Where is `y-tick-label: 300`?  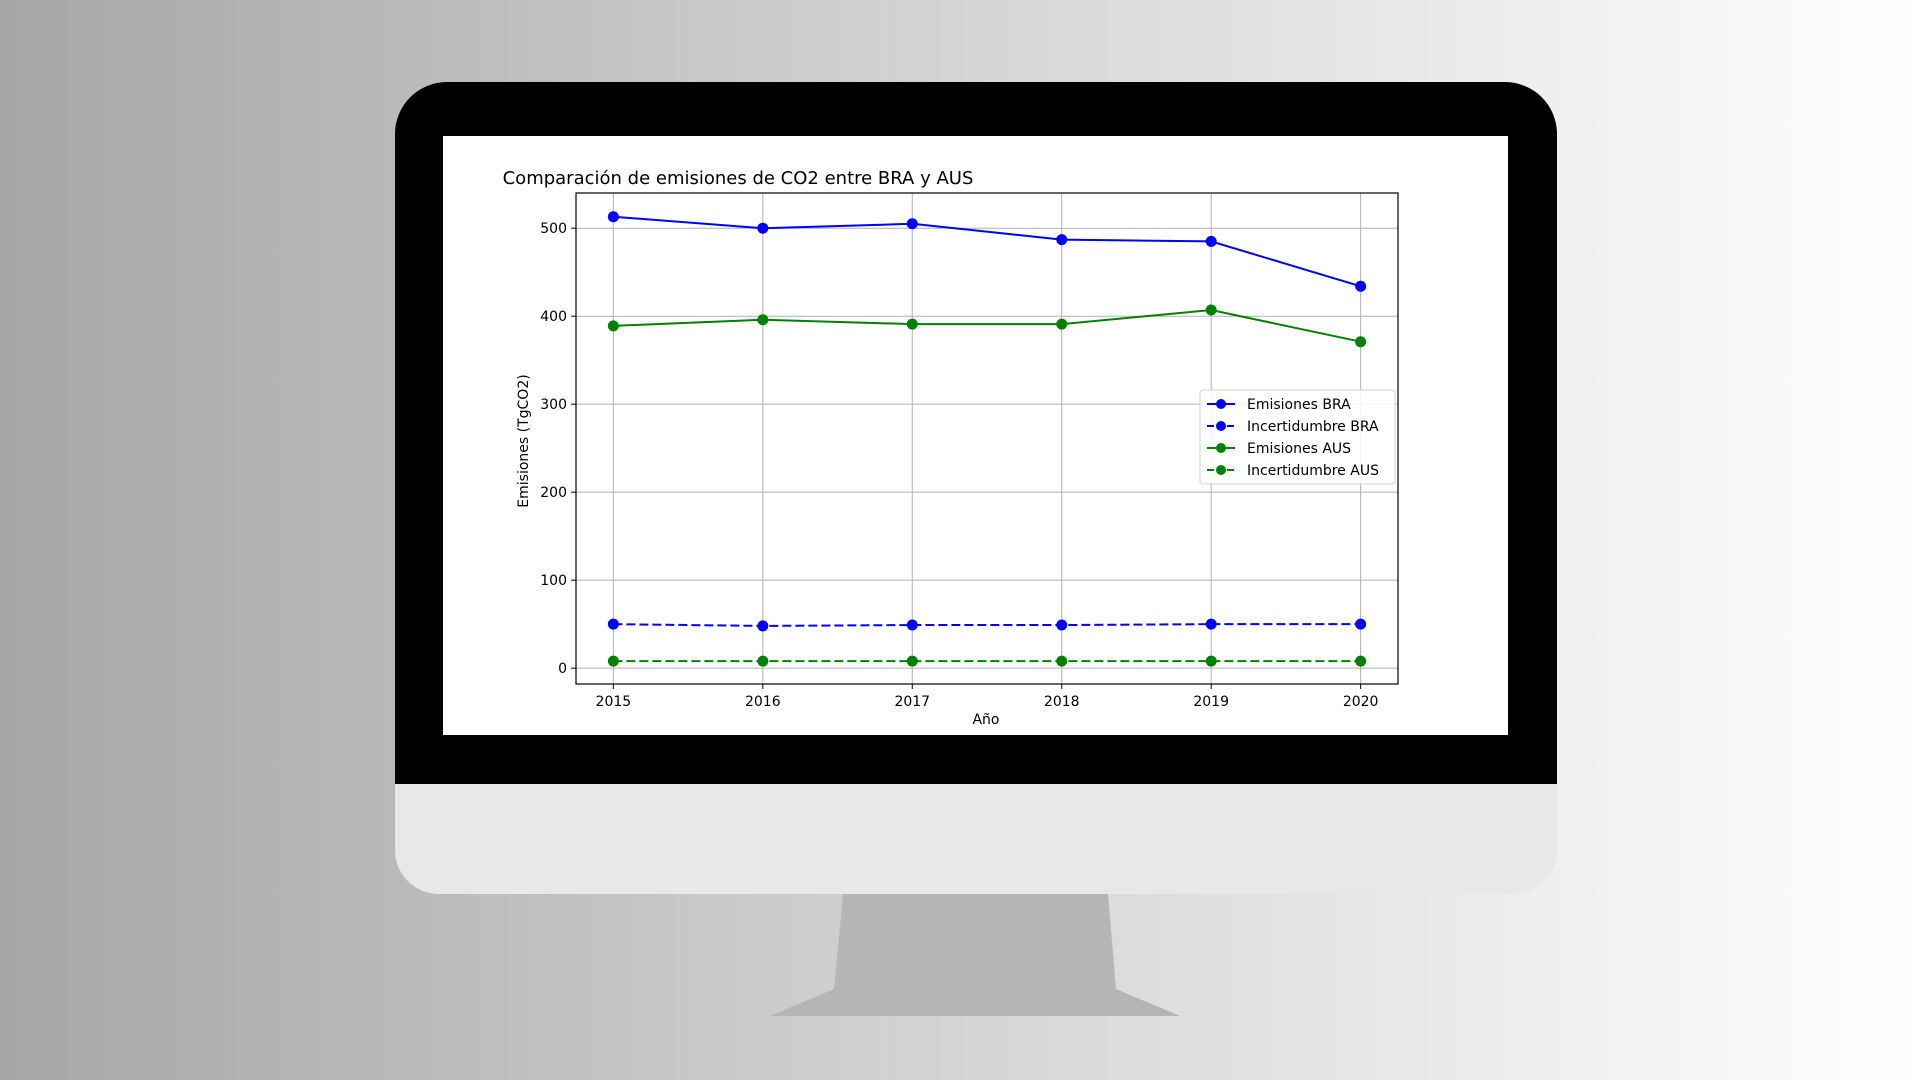 y-tick-label: 300 is located at coordinates (553, 405).